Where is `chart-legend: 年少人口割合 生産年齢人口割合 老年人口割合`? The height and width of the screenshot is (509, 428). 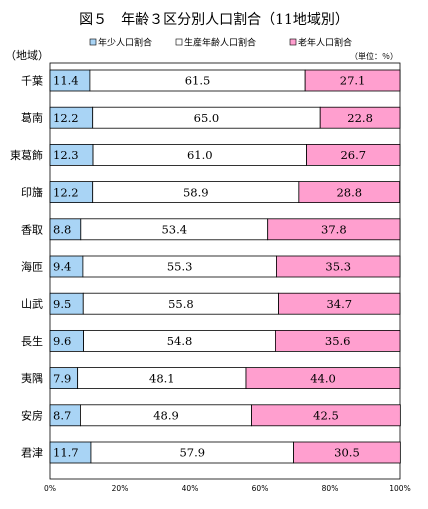
chart-legend: 年少人口割合 生産年齢人口割合 老年人口割合 is located at coordinates (220, 43).